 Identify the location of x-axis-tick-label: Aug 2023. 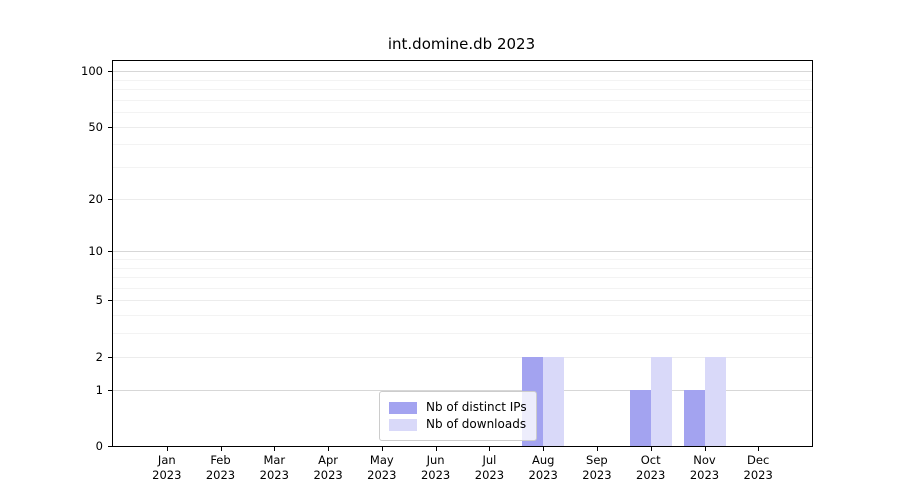
(543, 467).